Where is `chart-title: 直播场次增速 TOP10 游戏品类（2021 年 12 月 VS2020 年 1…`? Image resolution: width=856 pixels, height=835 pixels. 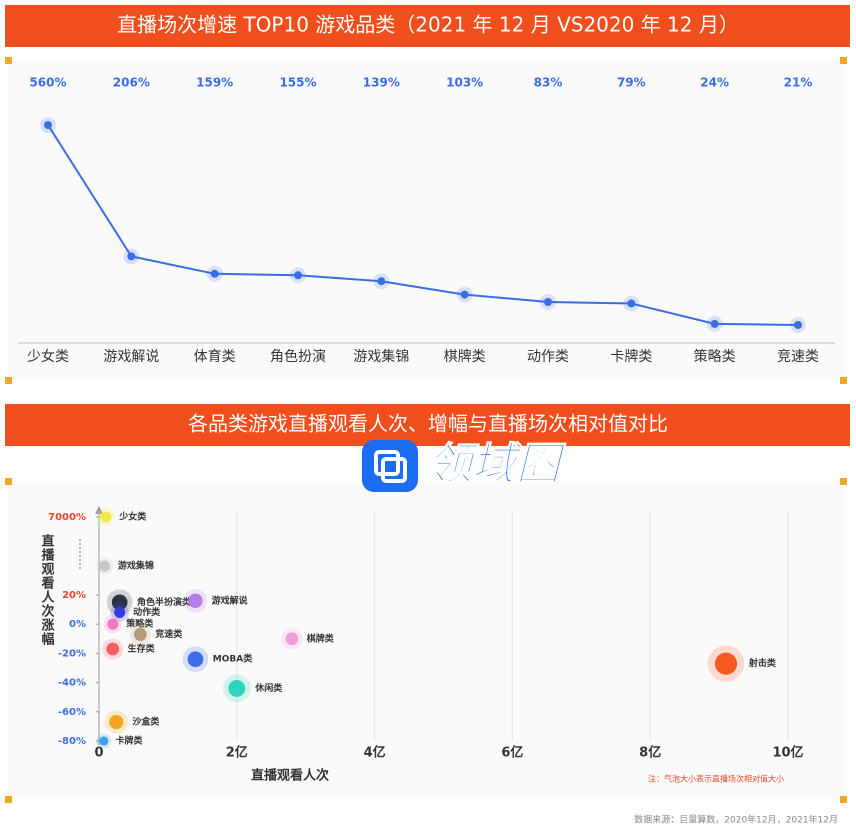
chart-title: 直播场次增速 TOP10 游戏品类（2021 年 12 月 VS2020 年 1… is located at coordinates (428, 25).